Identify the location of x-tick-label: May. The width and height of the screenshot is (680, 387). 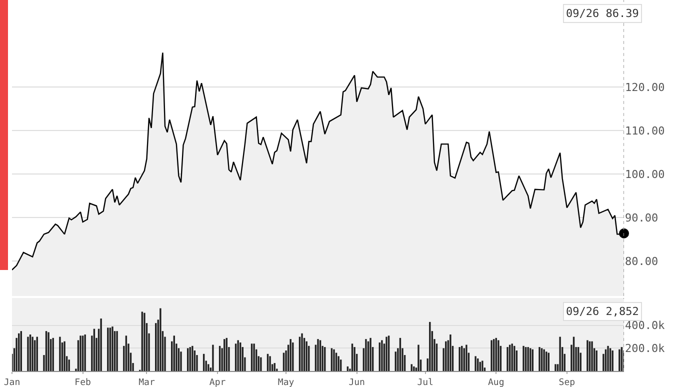
(286, 382).